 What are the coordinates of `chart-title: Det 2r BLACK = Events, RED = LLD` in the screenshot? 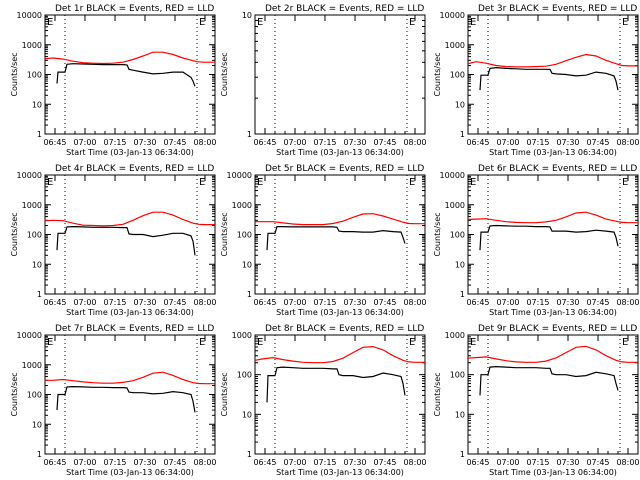 It's located at (344, 9).